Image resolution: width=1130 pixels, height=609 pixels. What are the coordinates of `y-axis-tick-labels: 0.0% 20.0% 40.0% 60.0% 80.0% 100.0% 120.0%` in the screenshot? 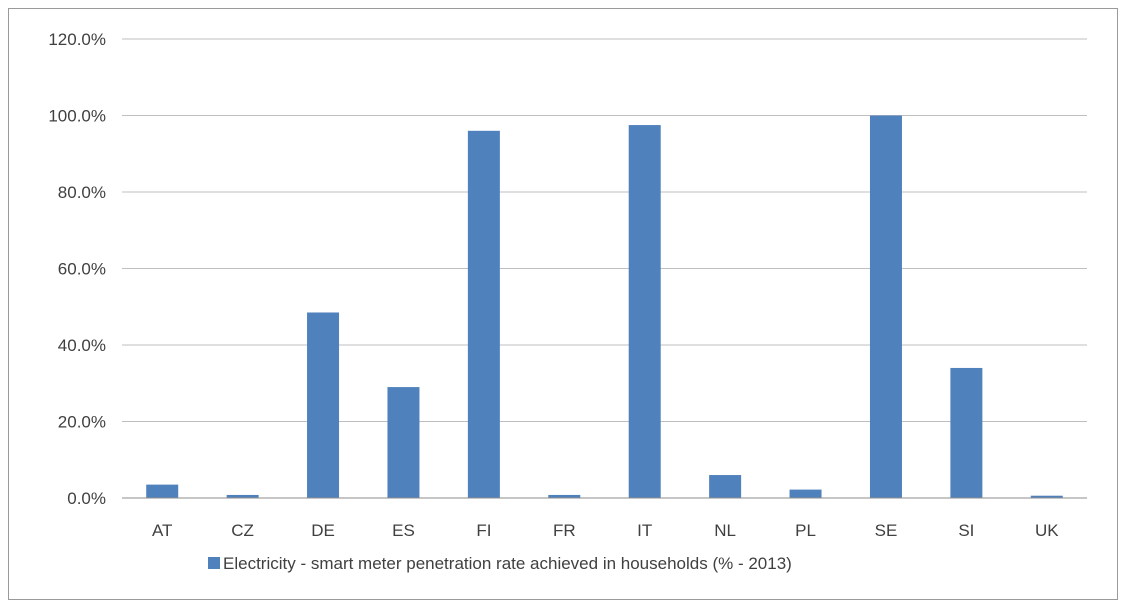 It's located at (77, 269).